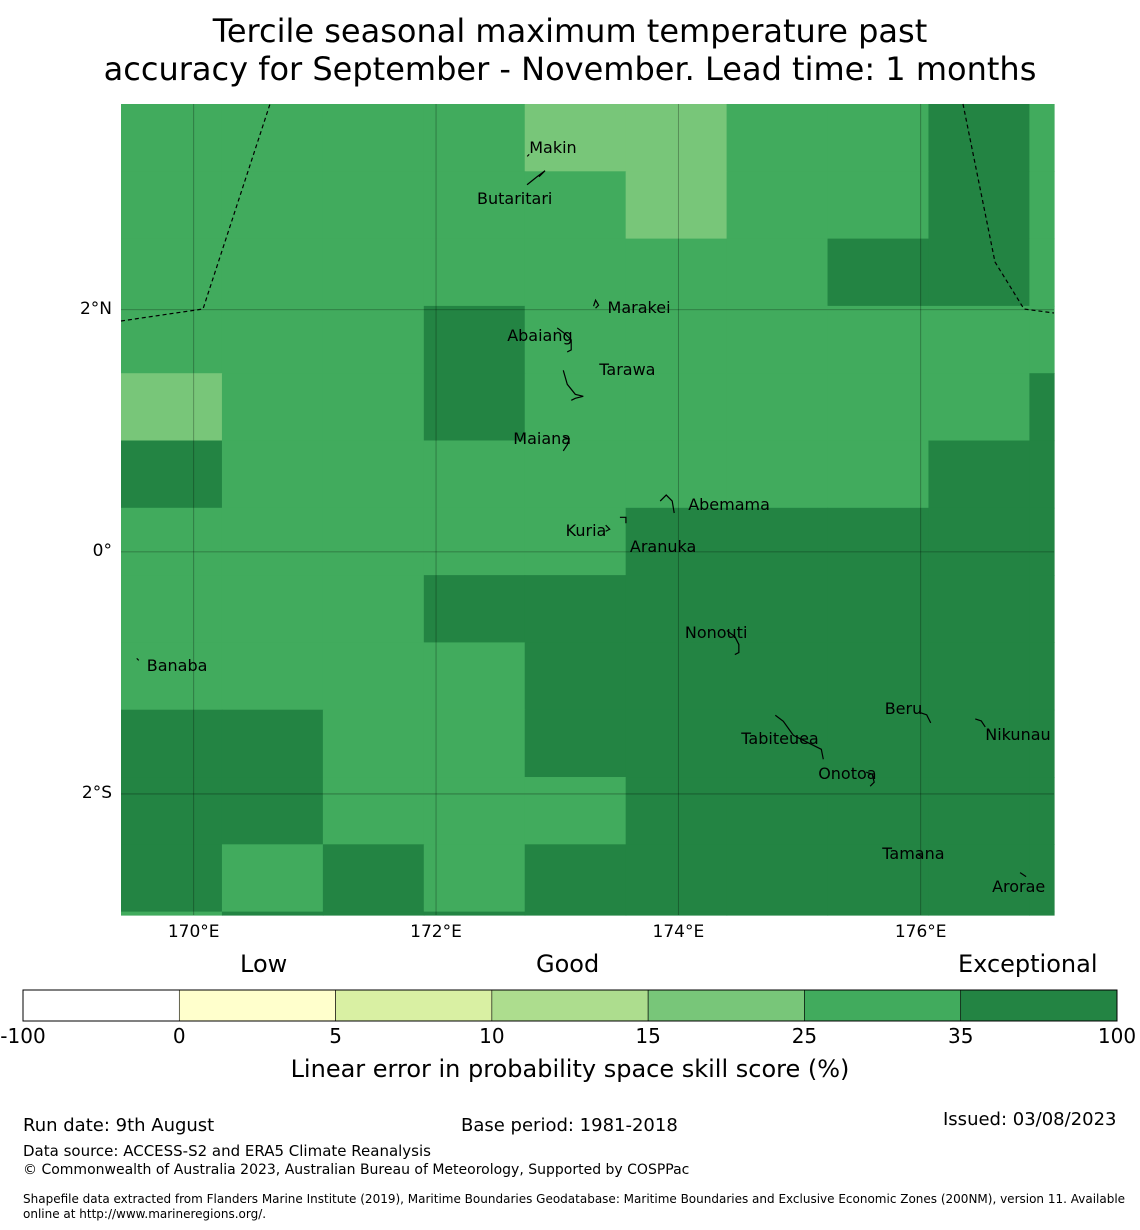 This screenshot has height=1230, width=1140. I want to click on base-period: Base period: 1981-2018, so click(569, 1125).